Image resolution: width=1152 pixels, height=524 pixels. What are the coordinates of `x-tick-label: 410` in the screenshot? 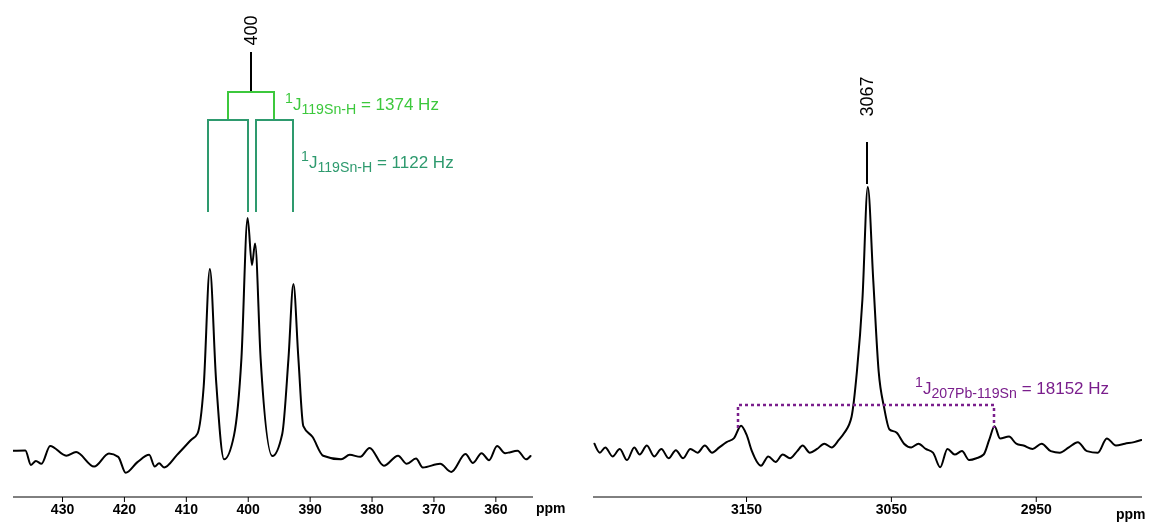 It's located at (186, 508).